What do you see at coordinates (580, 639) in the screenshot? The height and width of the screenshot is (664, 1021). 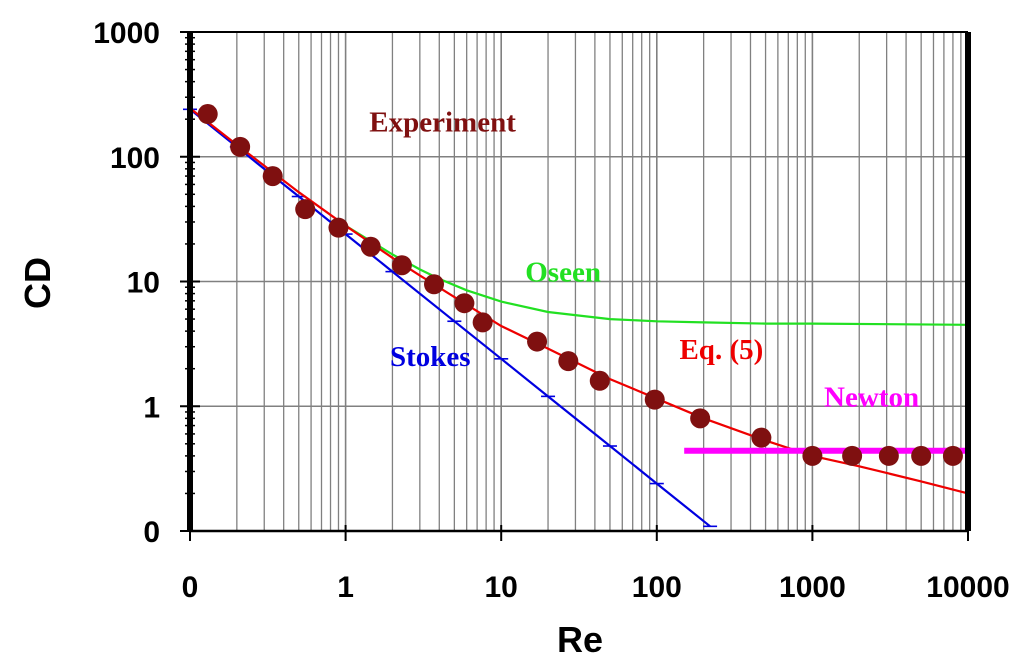 I see `x-axis-title: Re` at bounding box center [580, 639].